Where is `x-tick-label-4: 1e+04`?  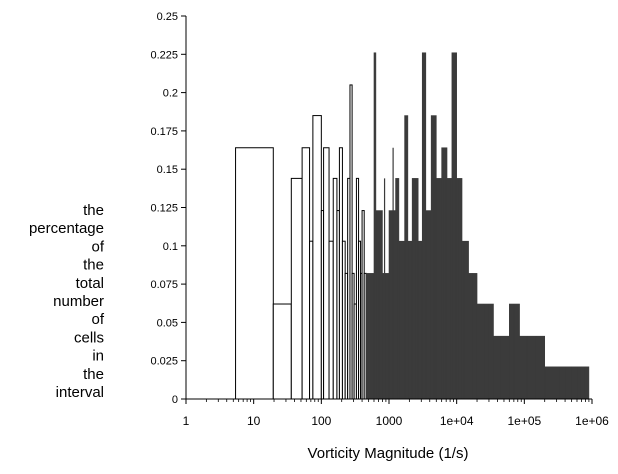 x-tick-label-4: 1e+04 is located at coordinates (457, 421).